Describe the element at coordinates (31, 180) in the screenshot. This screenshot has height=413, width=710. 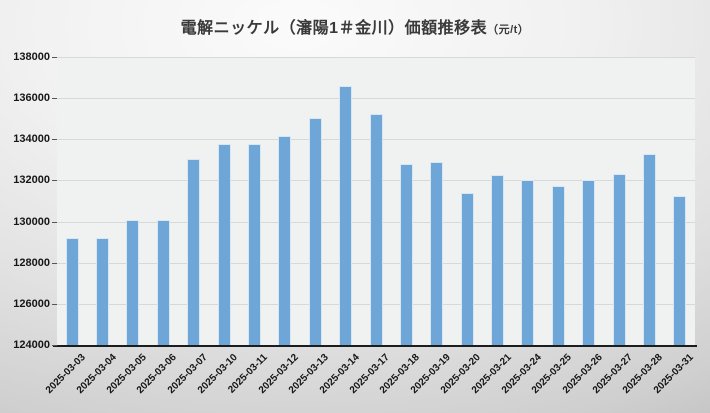
I see `y-tick-label: 132000` at that location.